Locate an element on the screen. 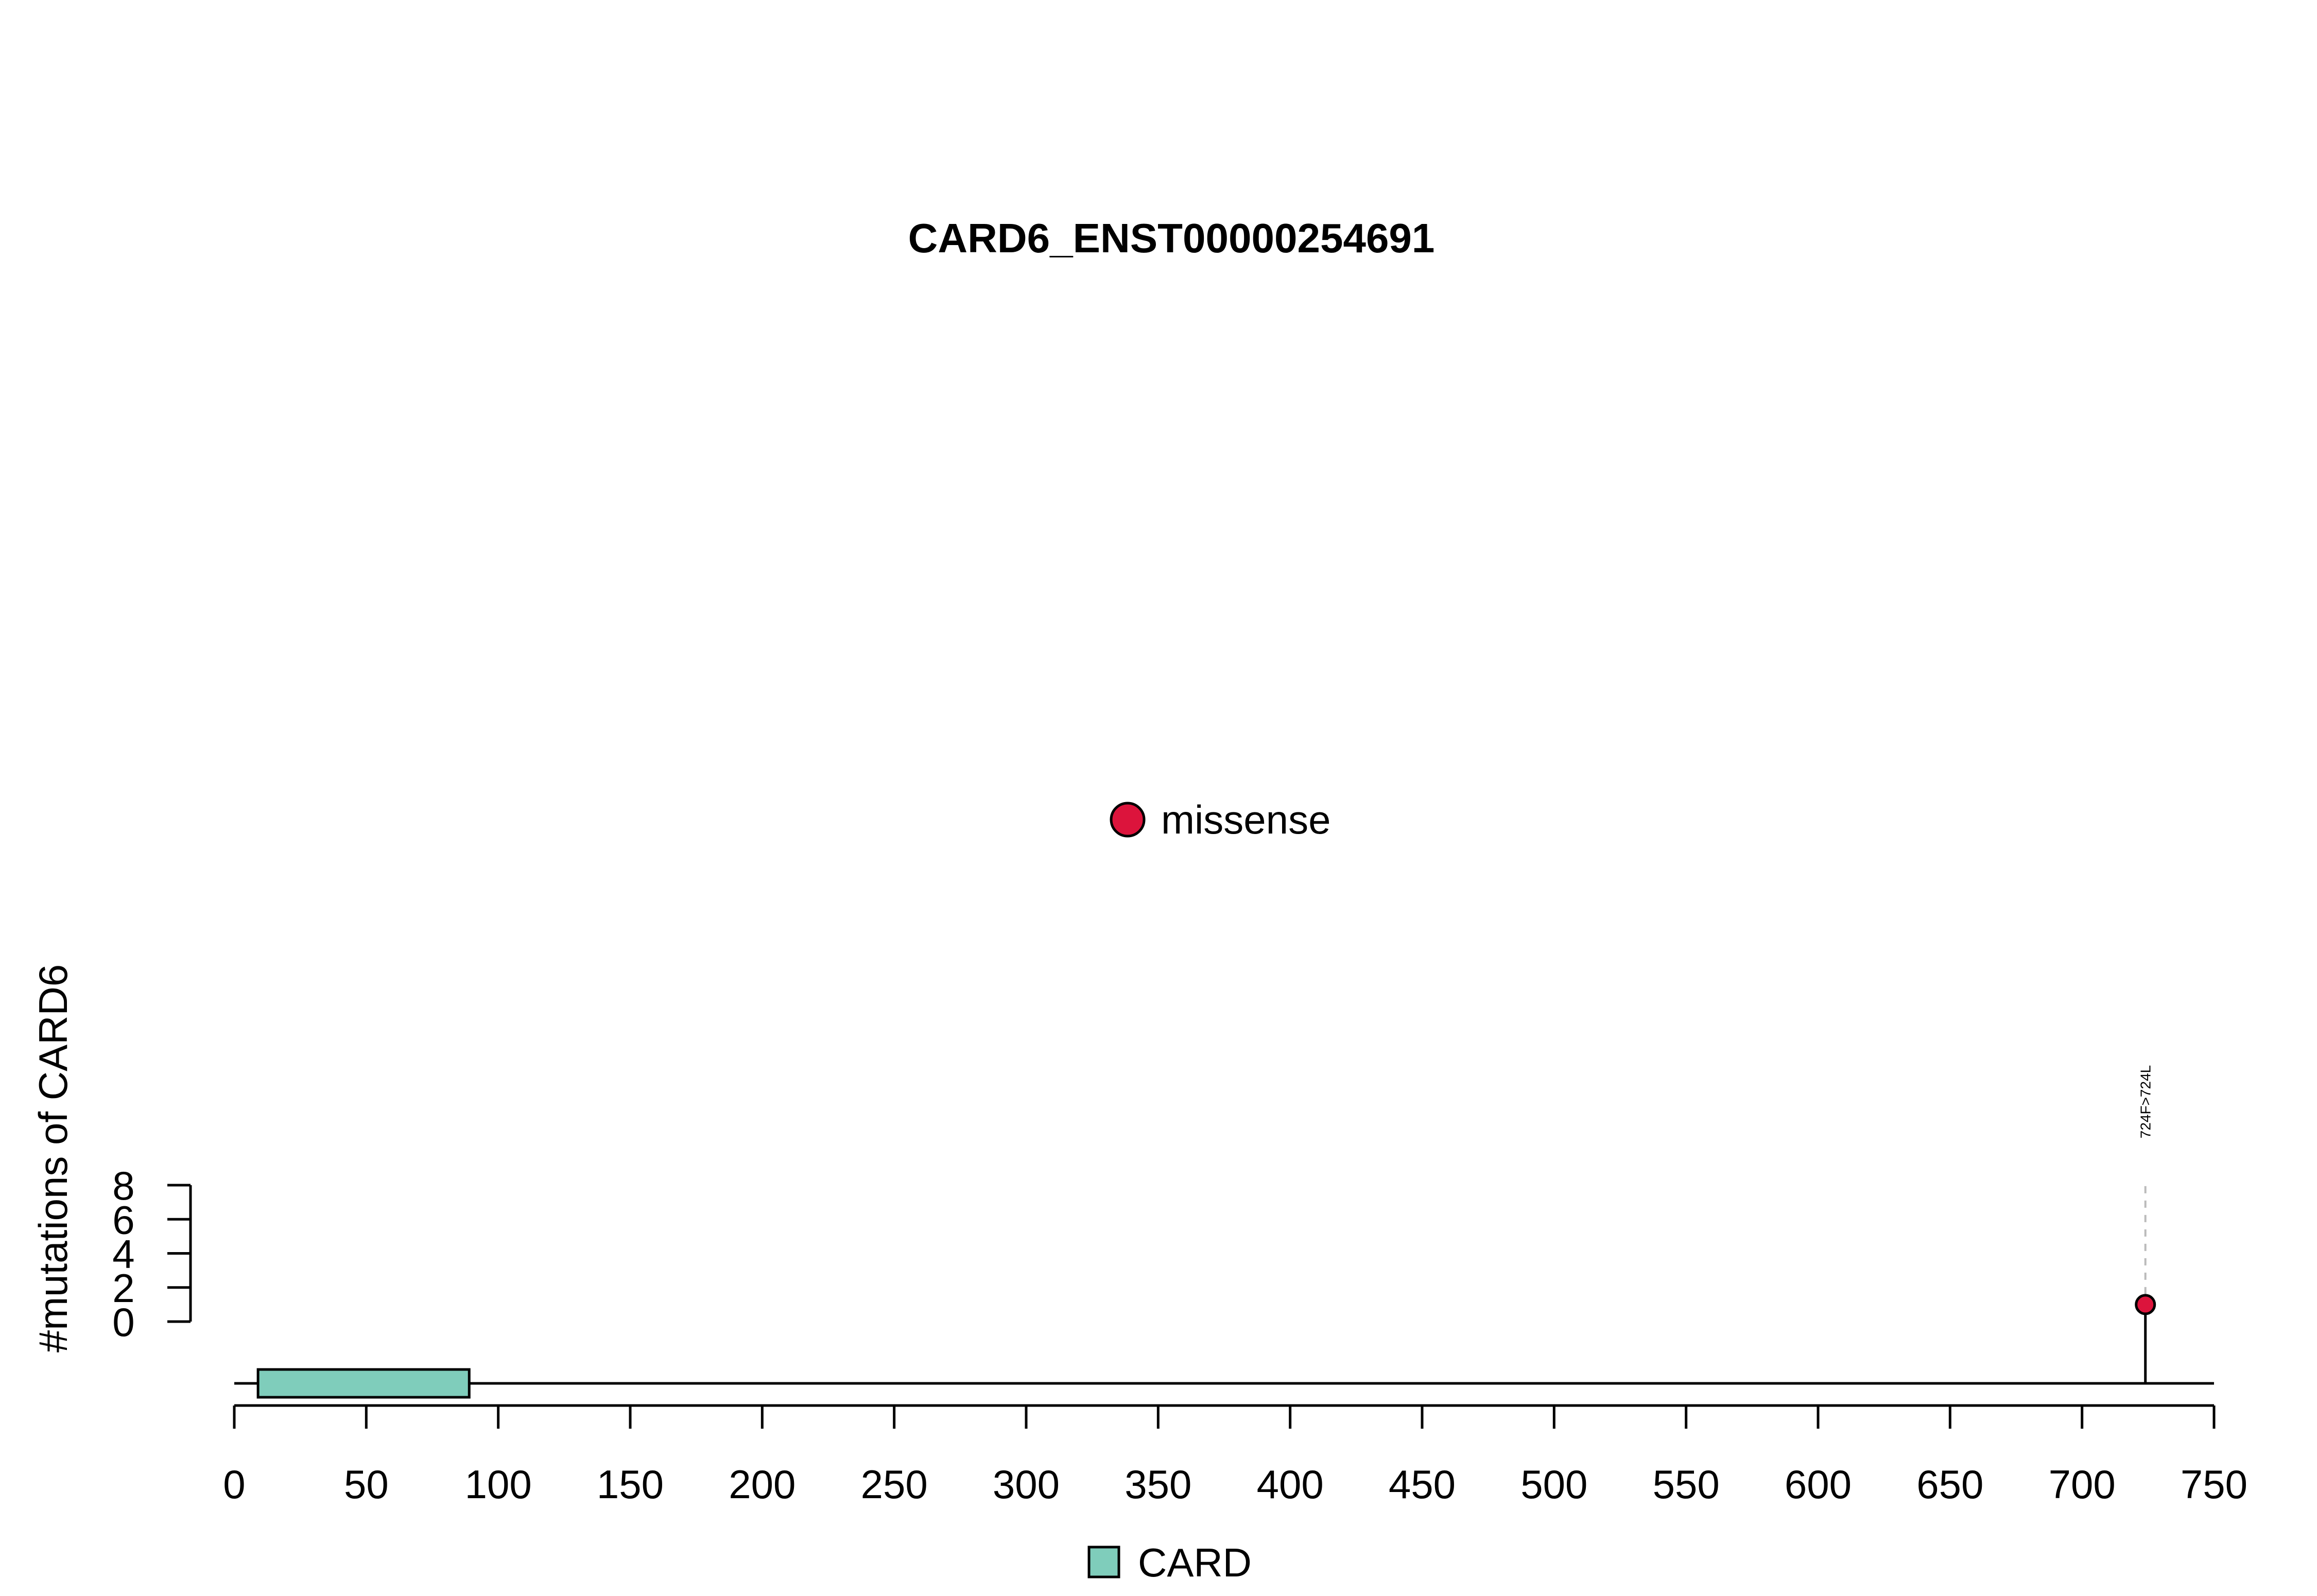 The height and width of the screenshot is (1596, 2317). y-tick-label: 0 is located at coordinates (123, 1322).